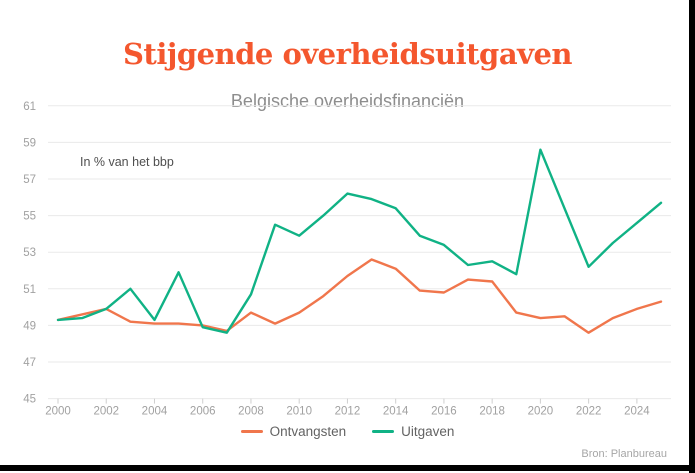  Describe the element at coordinates (624, 454) in the screenshot. I see `source-credit: Bron: Planbureau` at that location.